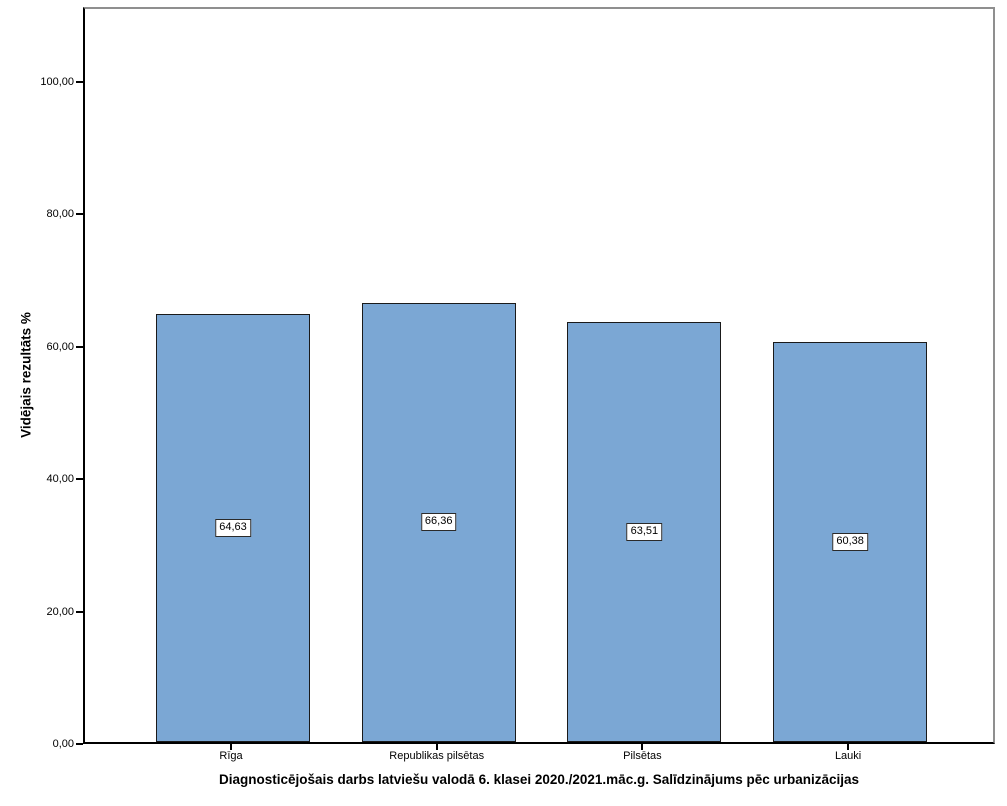 The image size is (1007, 806). I want to click on bar: 64,63, so click(233, 528).